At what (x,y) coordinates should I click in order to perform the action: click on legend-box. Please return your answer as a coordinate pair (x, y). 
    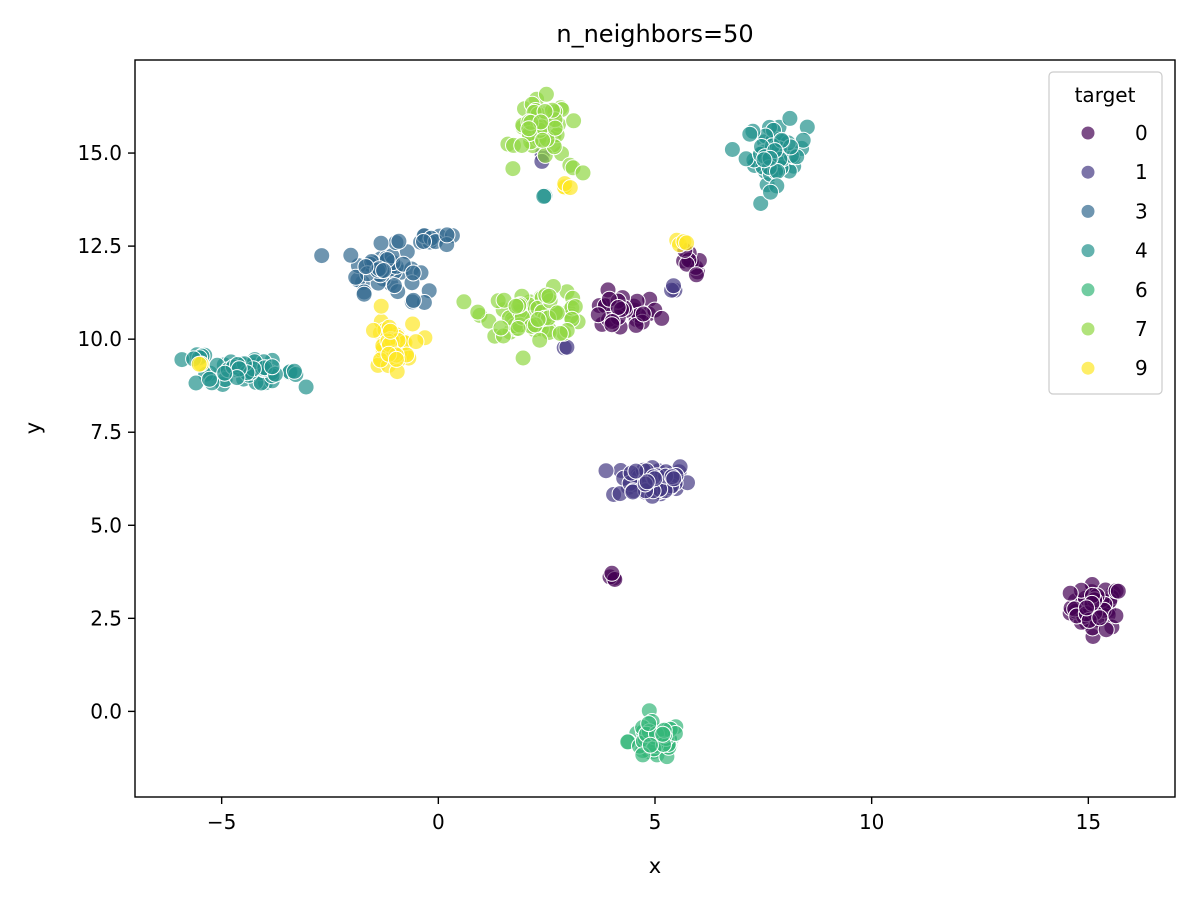
    Looking at the image, I should click on (1105, 233).